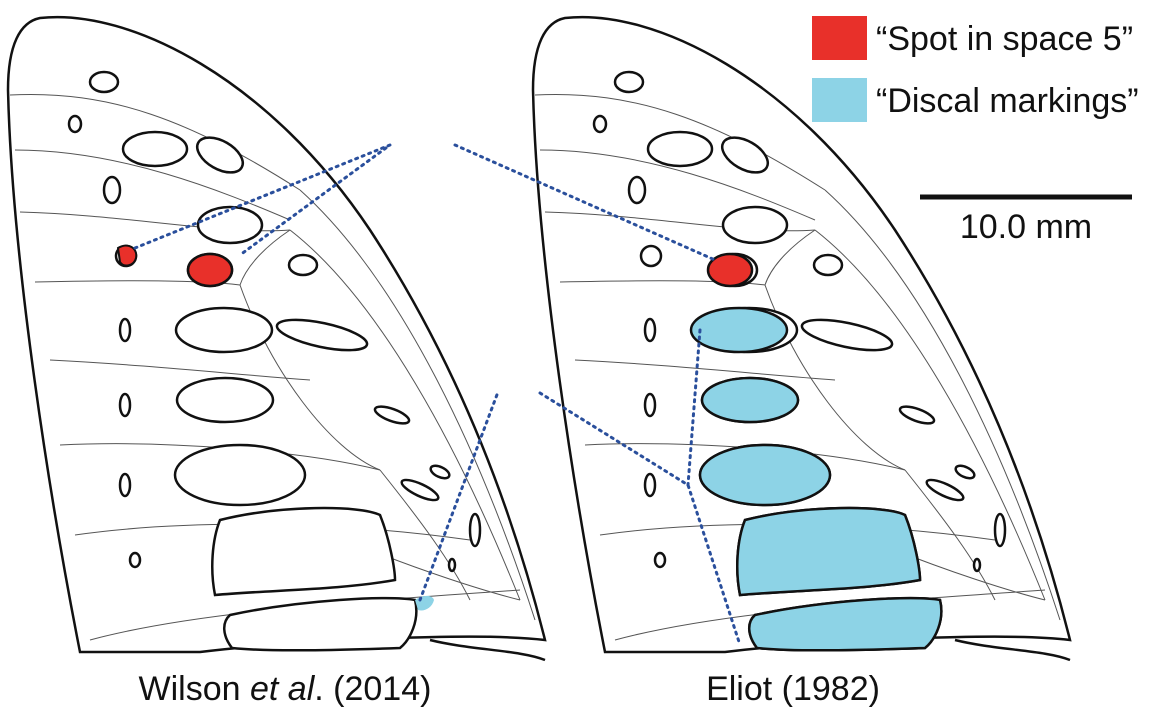  Describe the element at coordinates (194, 689) in the screenshot. I see `caption-part: Wilson` at that location.